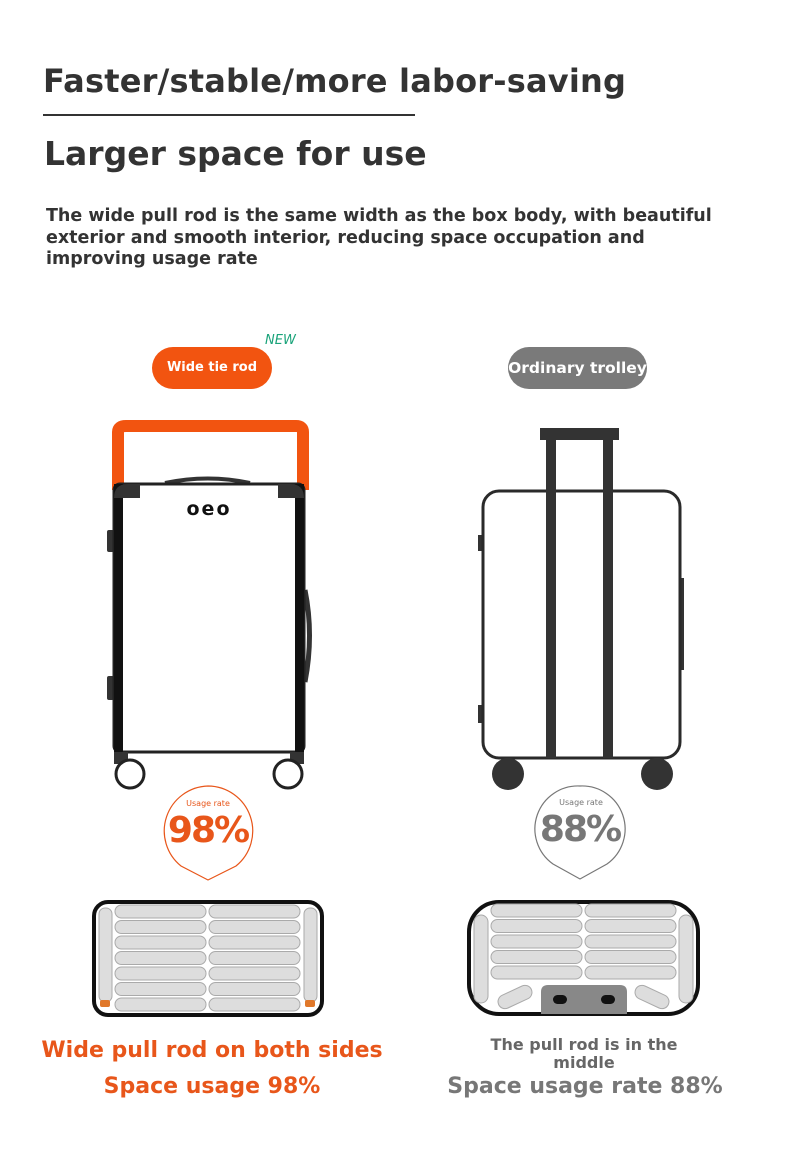  What do you see at coordinates (280, 340) in the screenshot?
I see `new-tag: NEW` at bounding box center [280, 340].